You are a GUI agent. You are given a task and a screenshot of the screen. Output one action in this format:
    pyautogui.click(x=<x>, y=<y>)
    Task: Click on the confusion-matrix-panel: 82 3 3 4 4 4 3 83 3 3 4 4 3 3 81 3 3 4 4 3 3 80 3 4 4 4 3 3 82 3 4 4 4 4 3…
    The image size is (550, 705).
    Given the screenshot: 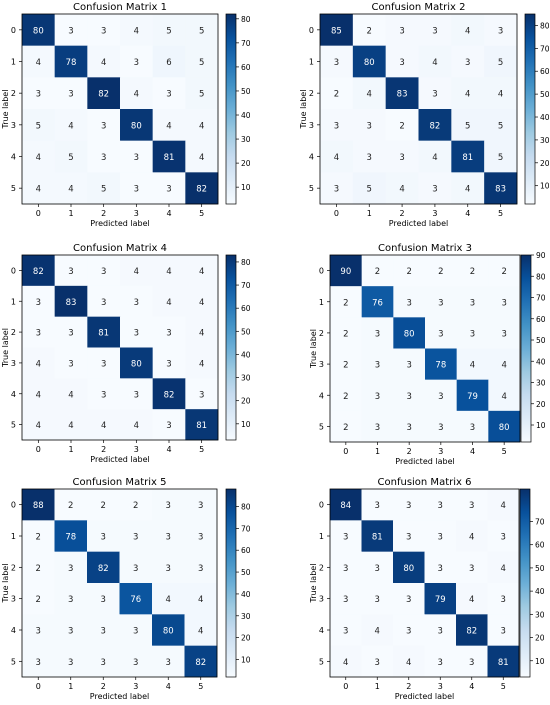 What is the action you would take?
    pyautogui.click(x=126, y=353)
    